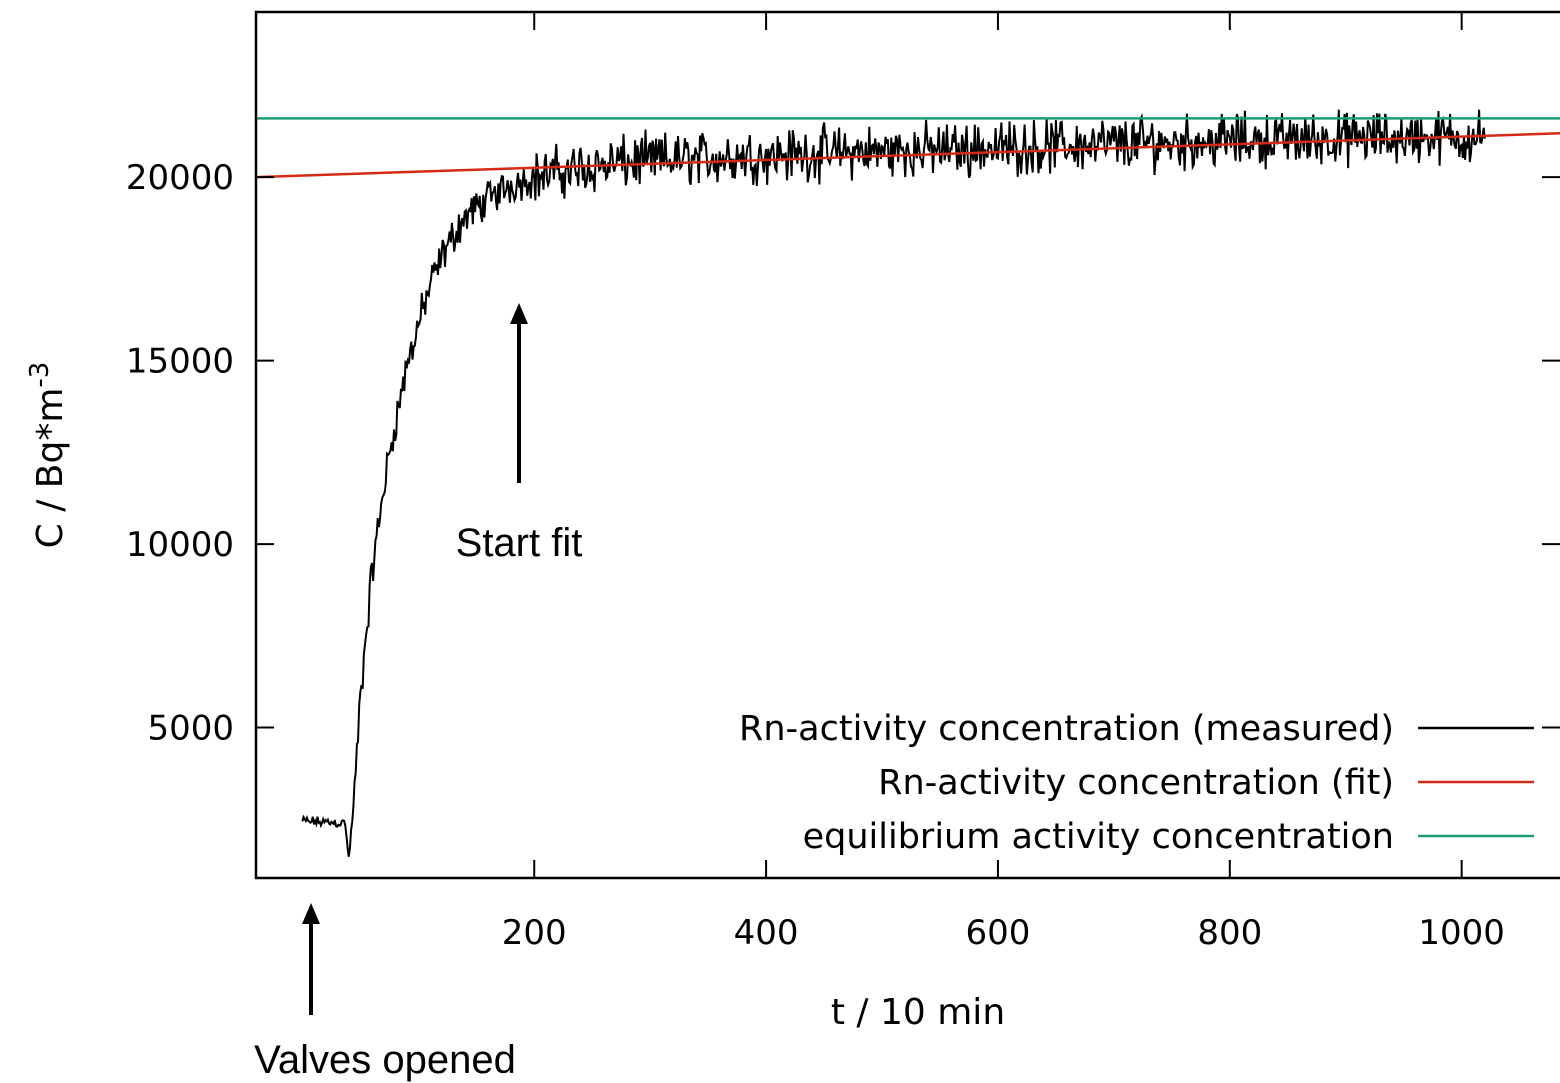  What do you see at coordinates (40, 375) in the screenshot?
I see `y-axis-label-superscript: -3` at bounding box center [40, 375].